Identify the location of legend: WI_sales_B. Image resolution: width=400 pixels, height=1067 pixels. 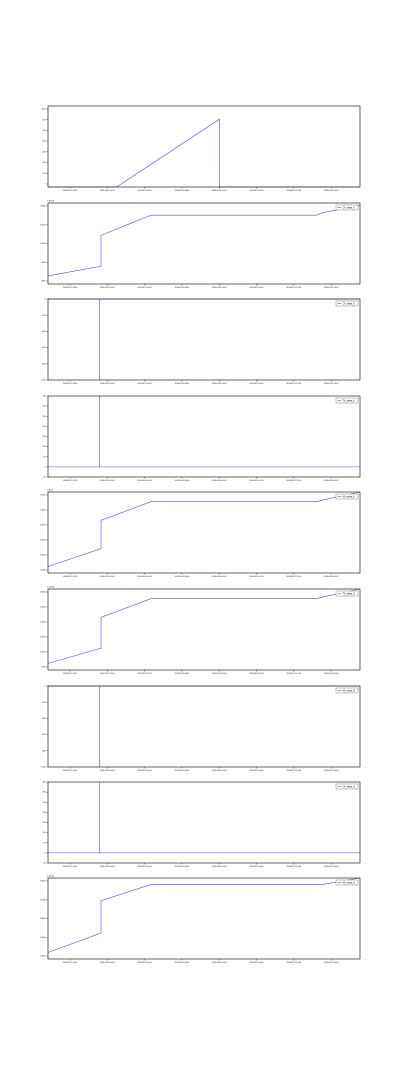
(347, 690).